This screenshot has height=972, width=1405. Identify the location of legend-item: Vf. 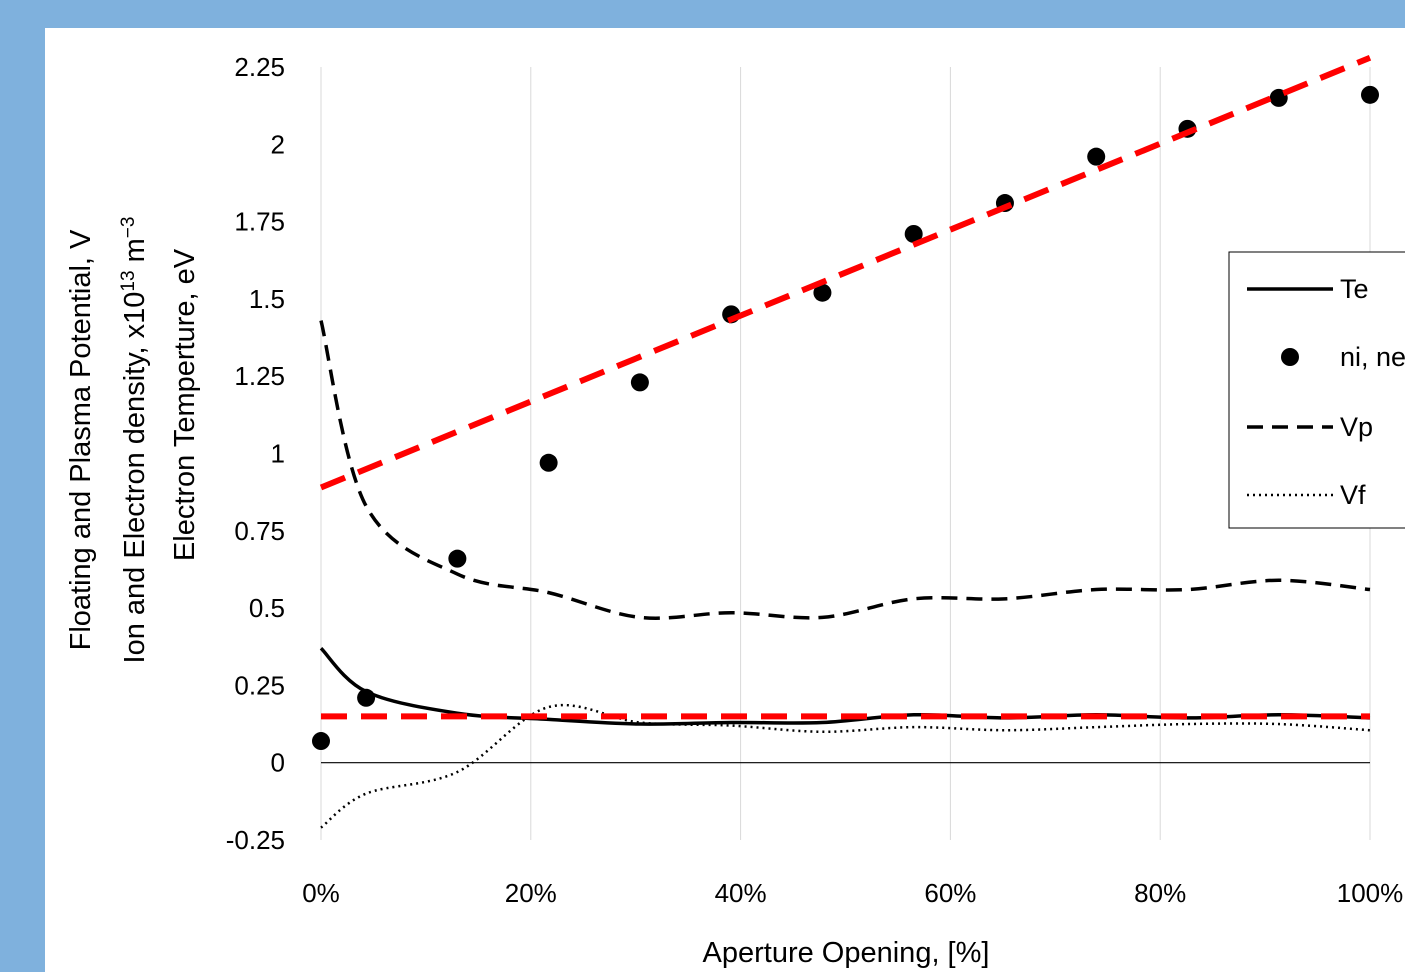
(1306, 495).